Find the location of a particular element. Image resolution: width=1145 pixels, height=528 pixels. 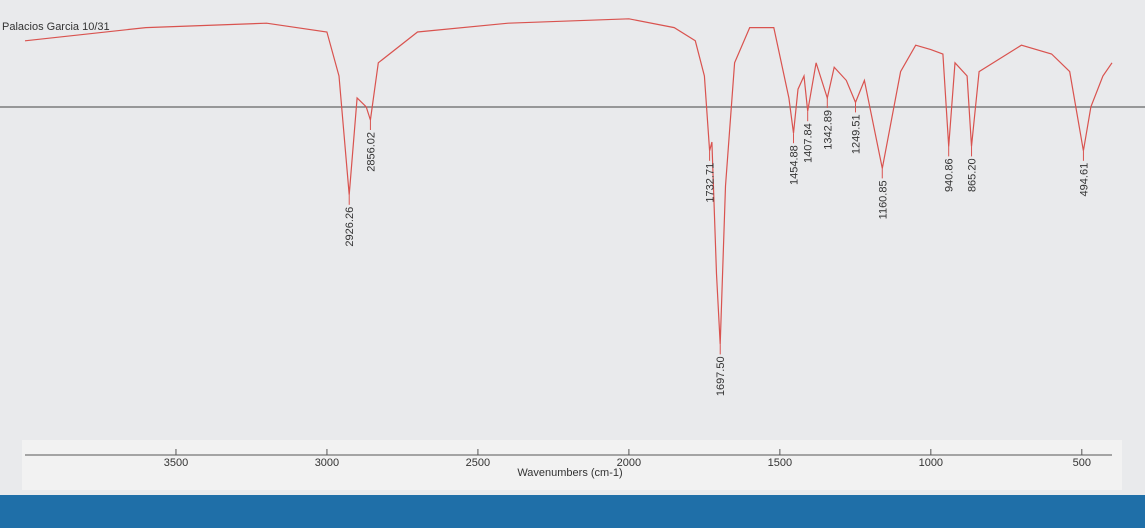

peak-label: 1732.71 is located at coordinates (711, 183).